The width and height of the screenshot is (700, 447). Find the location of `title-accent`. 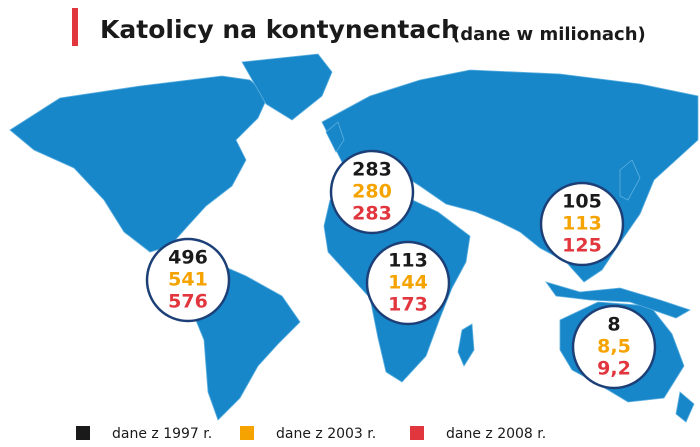

title-accent is located at coordinates (75, 27).